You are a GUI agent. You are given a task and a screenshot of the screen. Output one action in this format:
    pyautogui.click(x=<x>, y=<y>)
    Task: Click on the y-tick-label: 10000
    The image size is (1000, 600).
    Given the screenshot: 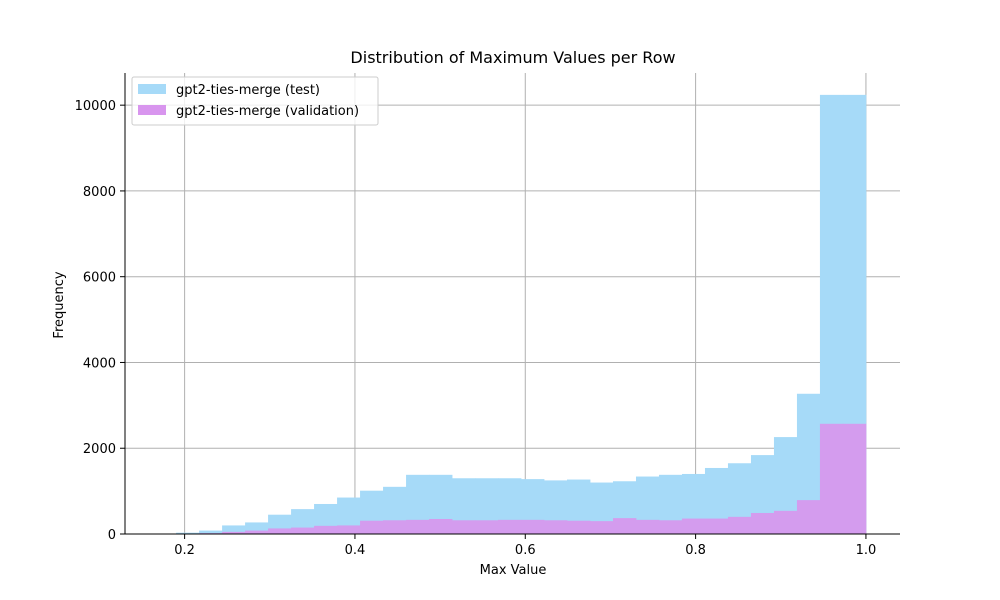 What is the action you would take?
    pyautogui.click(x=95, y=106)
    